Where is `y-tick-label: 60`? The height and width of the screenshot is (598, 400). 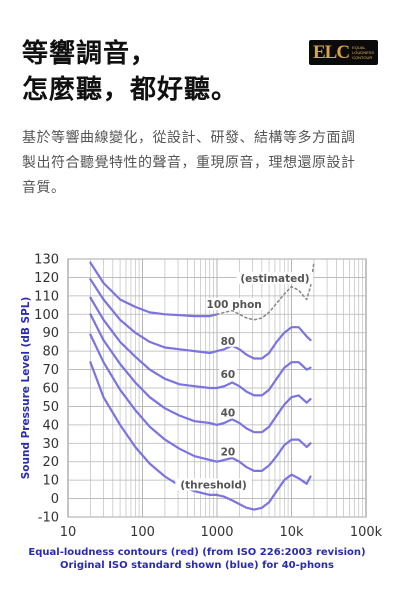 y-tick-label: 60 is located at coordinates (50, 389).